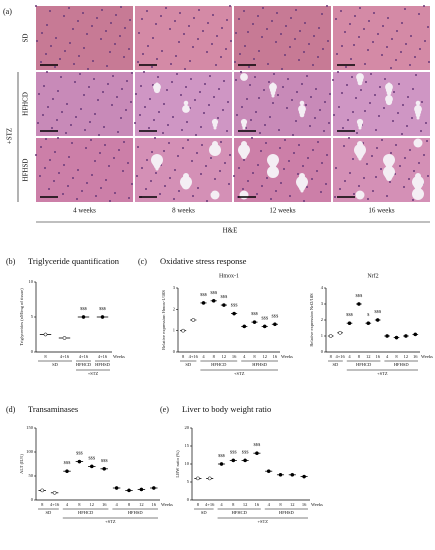 This screenshot has height=550, width=435. What do you see at coordinates (26, 104) in the screenshot?
I see `row-label: HFHCD` at bounding box center [26, 104].